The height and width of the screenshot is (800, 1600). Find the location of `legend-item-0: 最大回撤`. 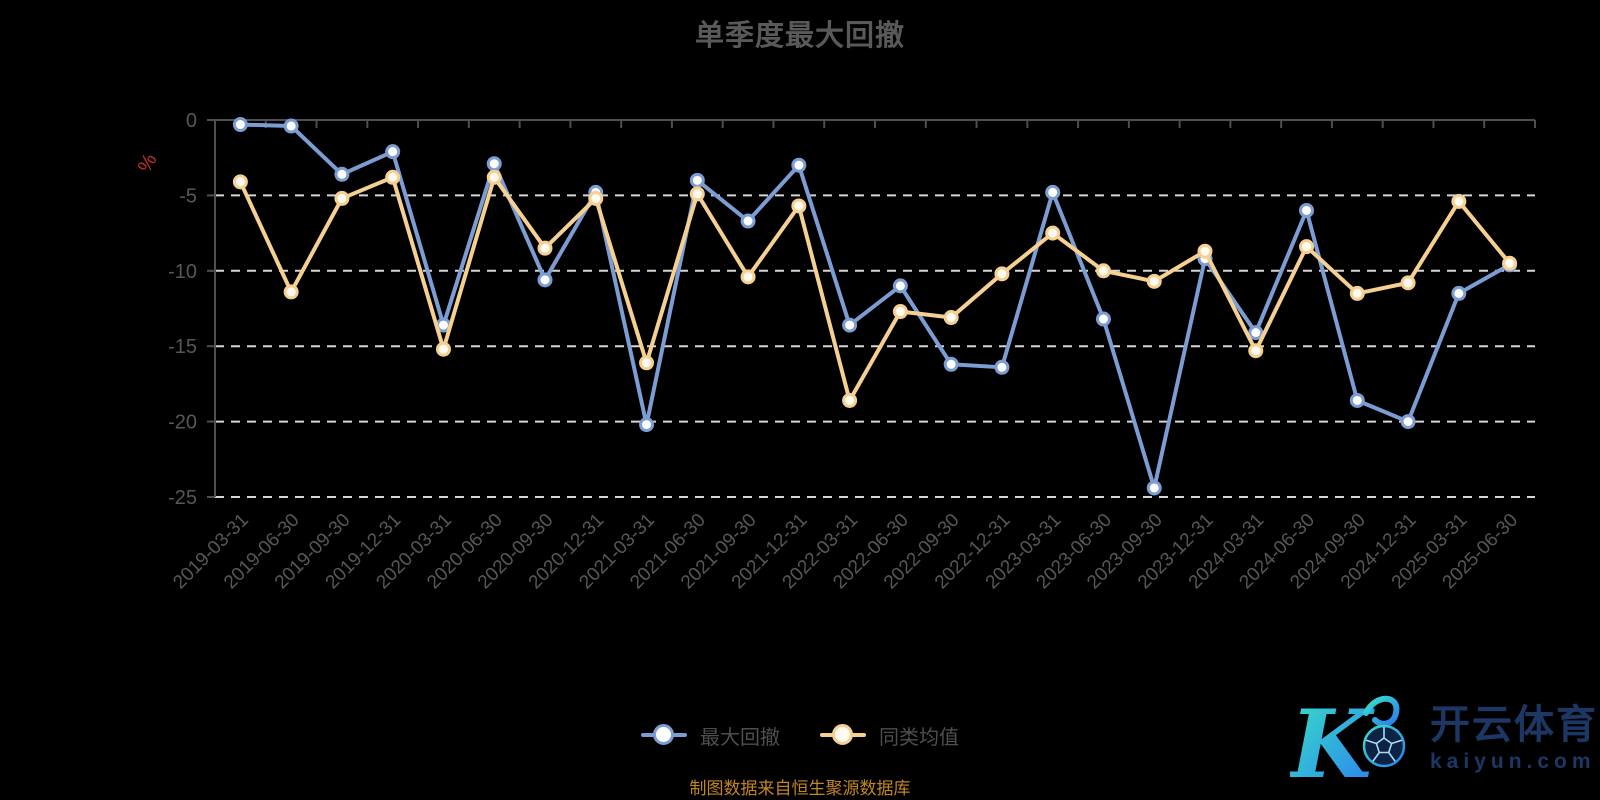

legend-item-0: 最大回撤 is located at coordinates (710, 735).